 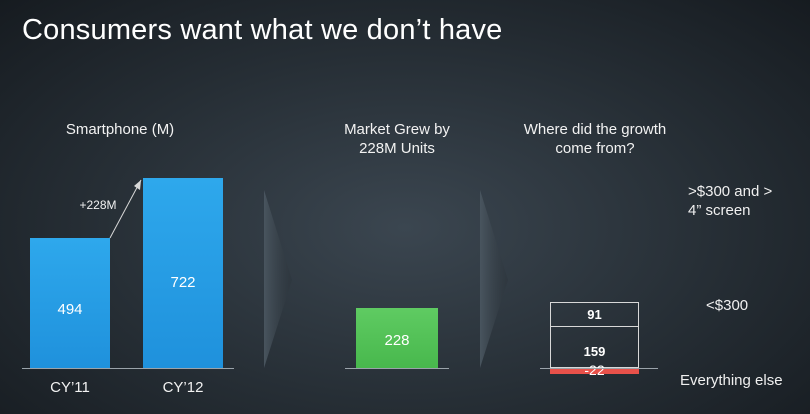 I want to click on market-grew-title: Market Grew by 228M Units, so click(x=397, y=139).